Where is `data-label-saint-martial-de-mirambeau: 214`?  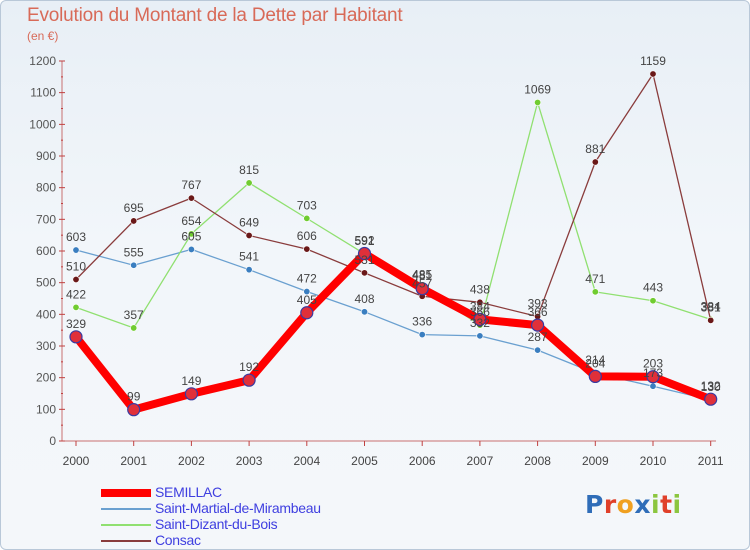
data-label-saint-martial-de-mirambeau: 214 is located at coordinates (595, 360).